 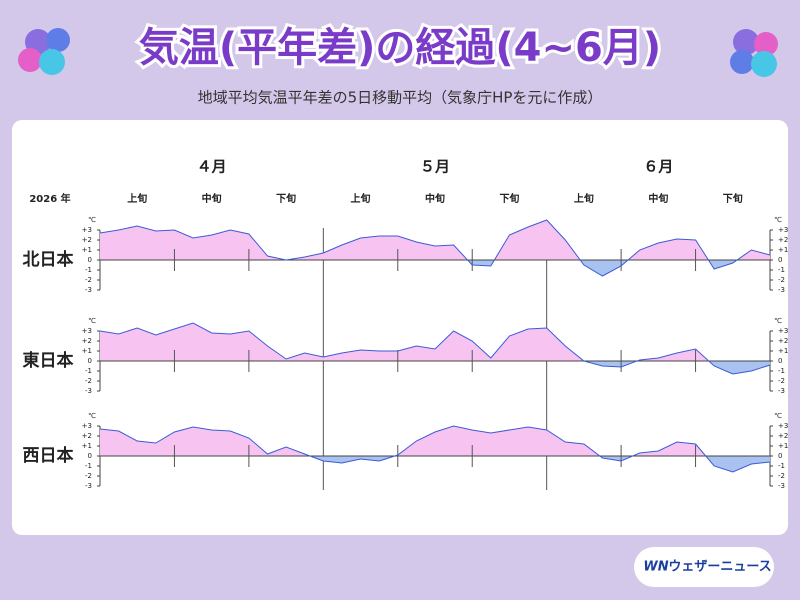 What do you see at coordinates (658, 167) in the screenshot?
I see `month-label: ６月` at bounding box center [658, 167].